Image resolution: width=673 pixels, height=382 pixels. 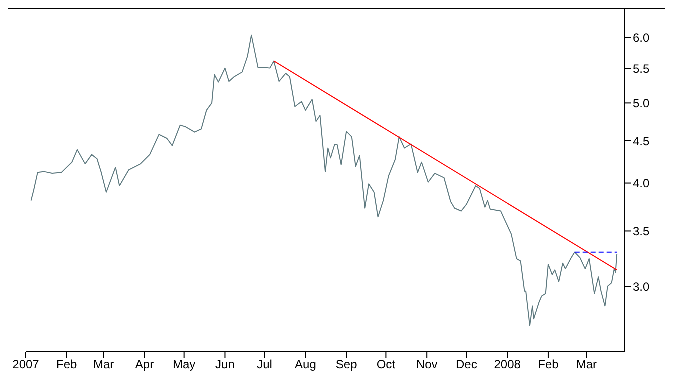 I want to click on y-tick-label: 6.0, so click(x=641, y=37).